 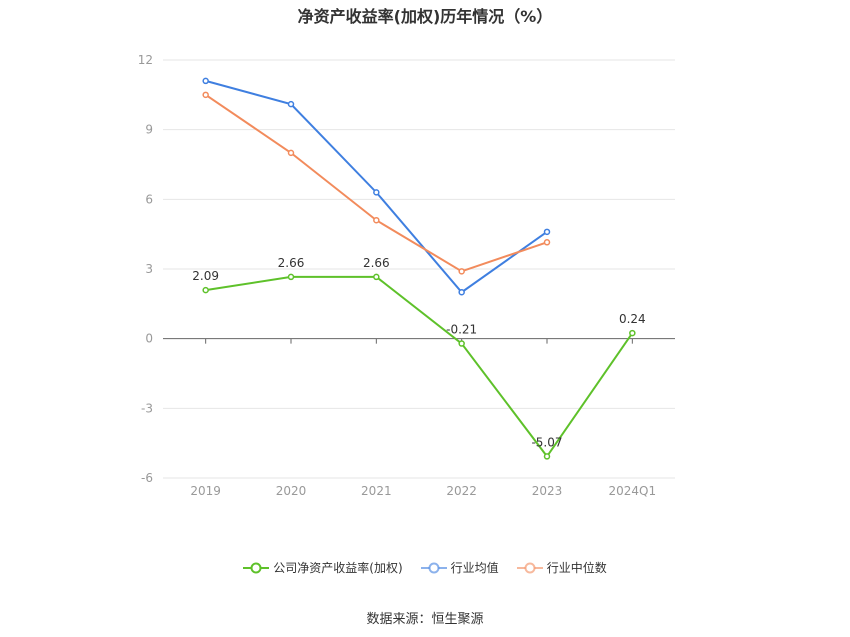 What do you see at coordinates (633, 491) in the screenshot?
I see `x-tick-label: 2024Q1` at bounding box center [633, 491].